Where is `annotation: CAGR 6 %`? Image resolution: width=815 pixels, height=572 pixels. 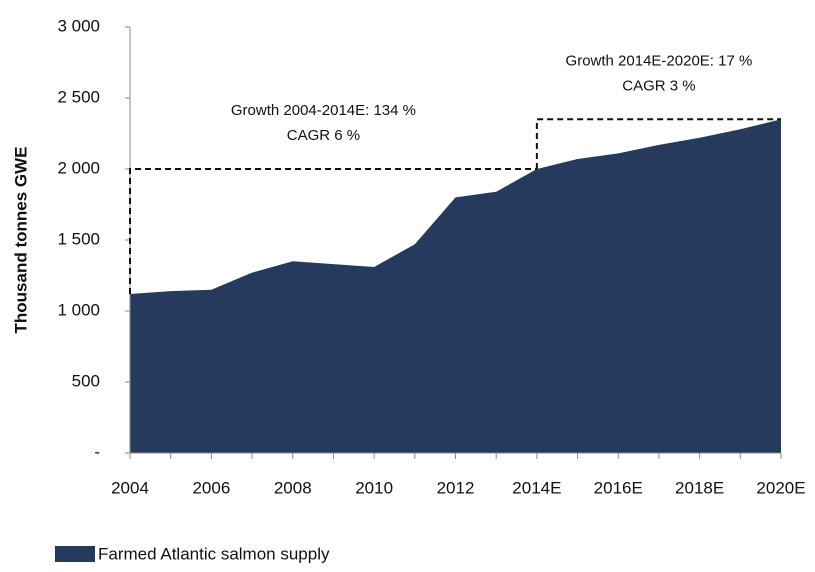 annotation: CAGR 6 % is located at coordinates (323, 135).